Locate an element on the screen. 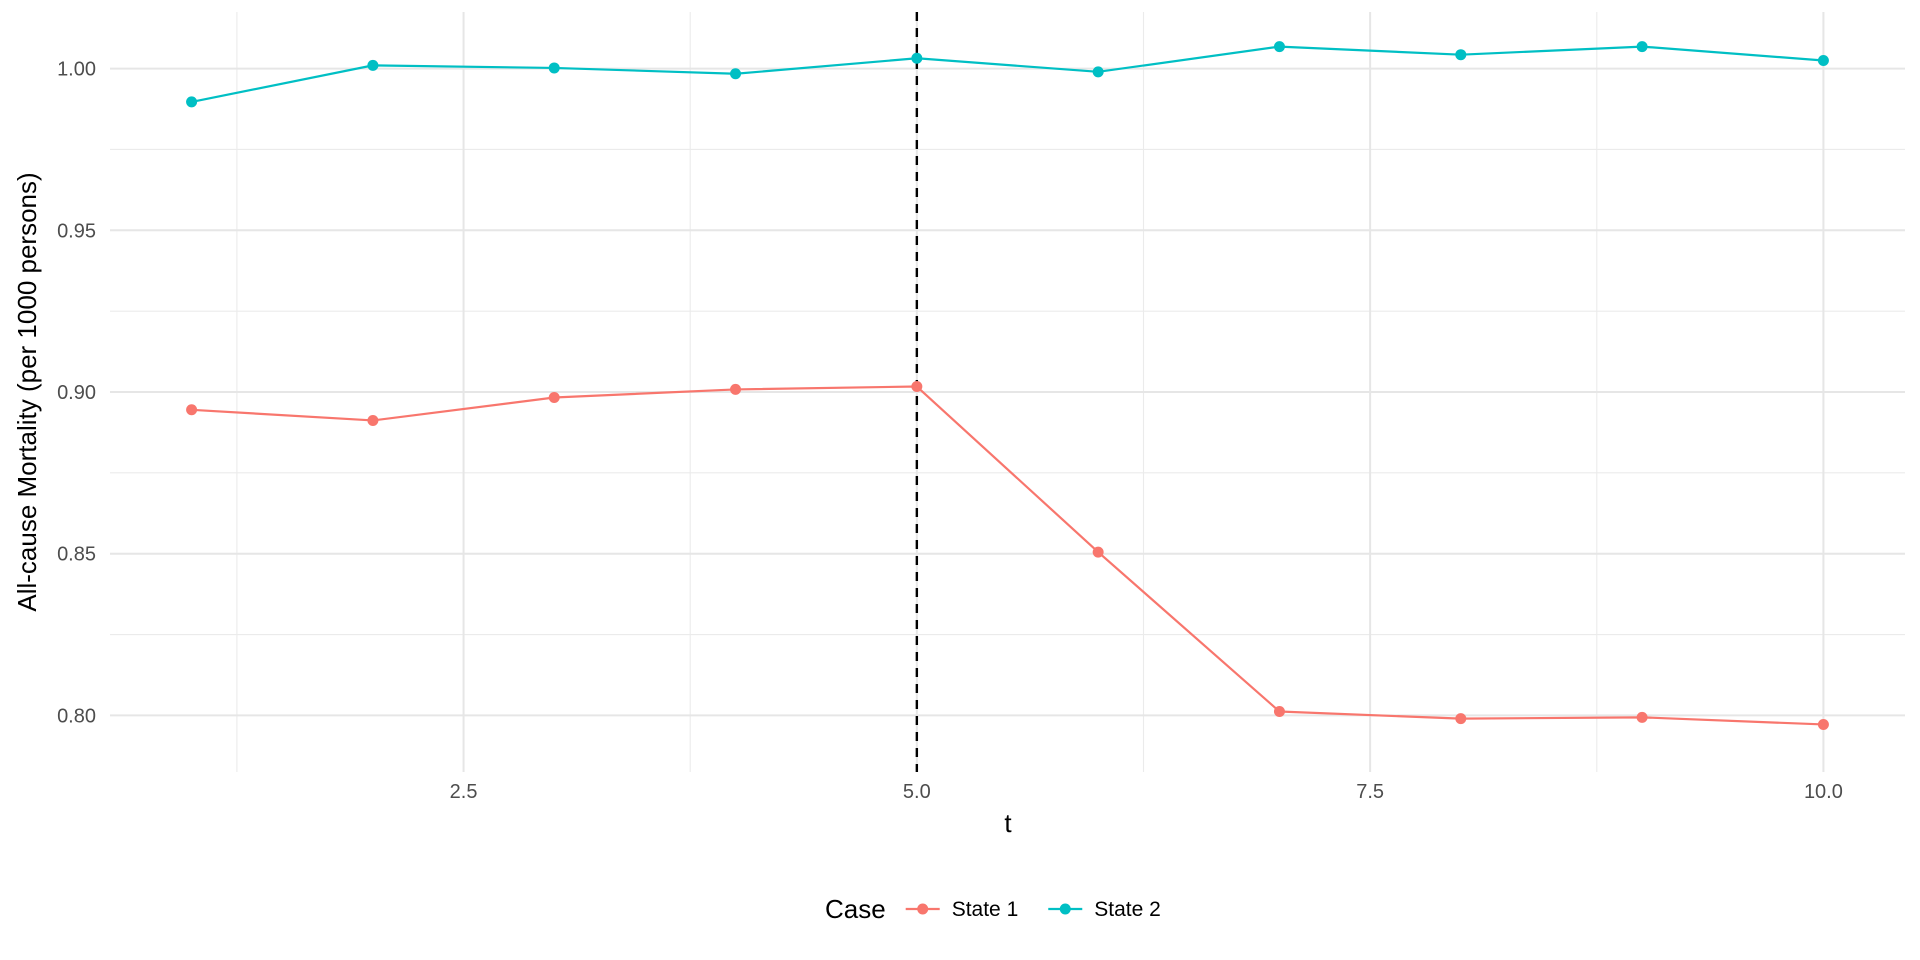 This screenshot has height=960, width=1920. x-tick-label: 5.0 is located at coordinates (917, 792).